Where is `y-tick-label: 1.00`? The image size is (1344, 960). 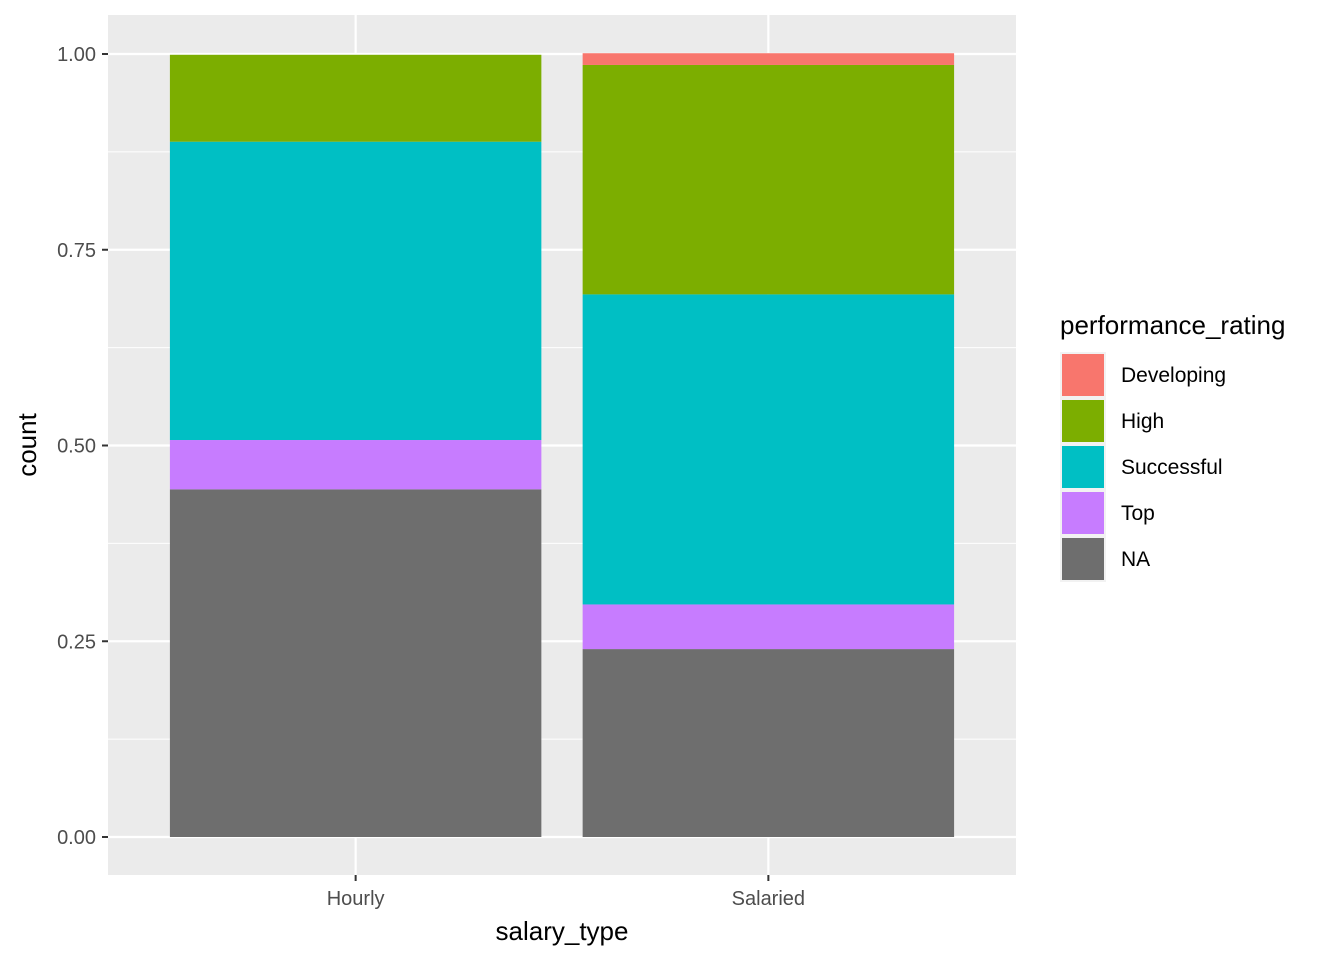
y-tick-label: 1.00 is located at coordinates (76, 55).